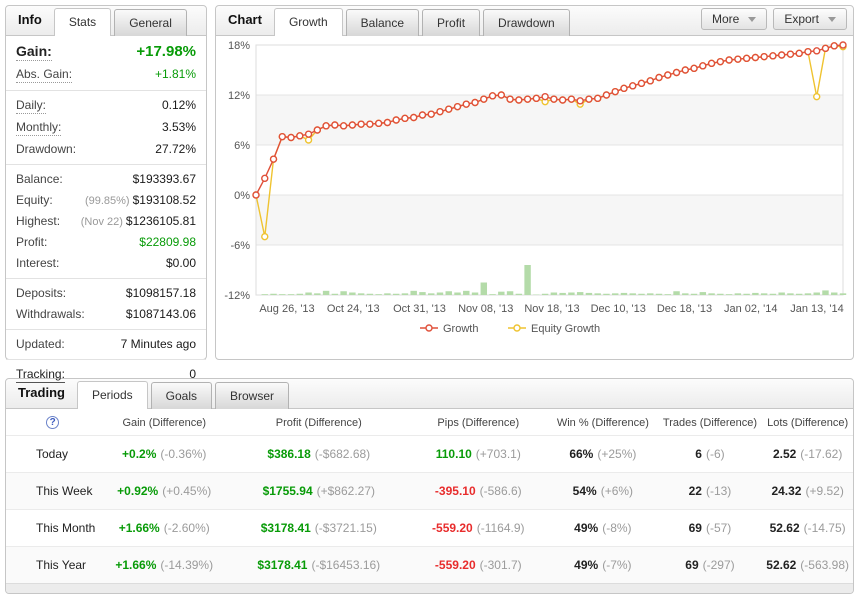  I want to click on svg-text: Dec 18, '13, so click(684, 309).